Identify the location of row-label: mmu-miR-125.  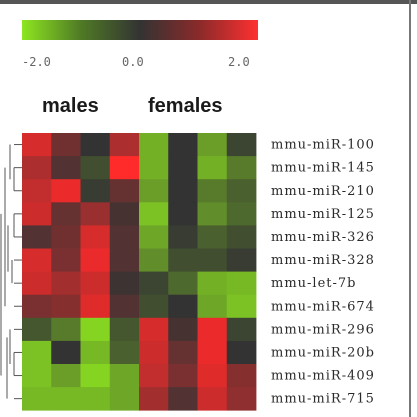
(323, 214).